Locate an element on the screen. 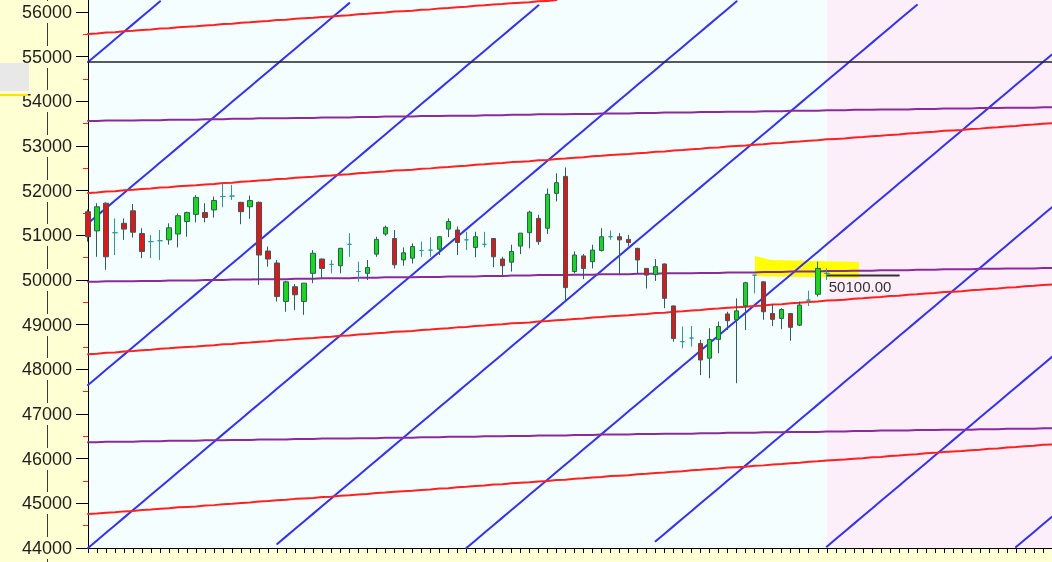  annotation: 50100.00 is located at coordinates (860, 286).